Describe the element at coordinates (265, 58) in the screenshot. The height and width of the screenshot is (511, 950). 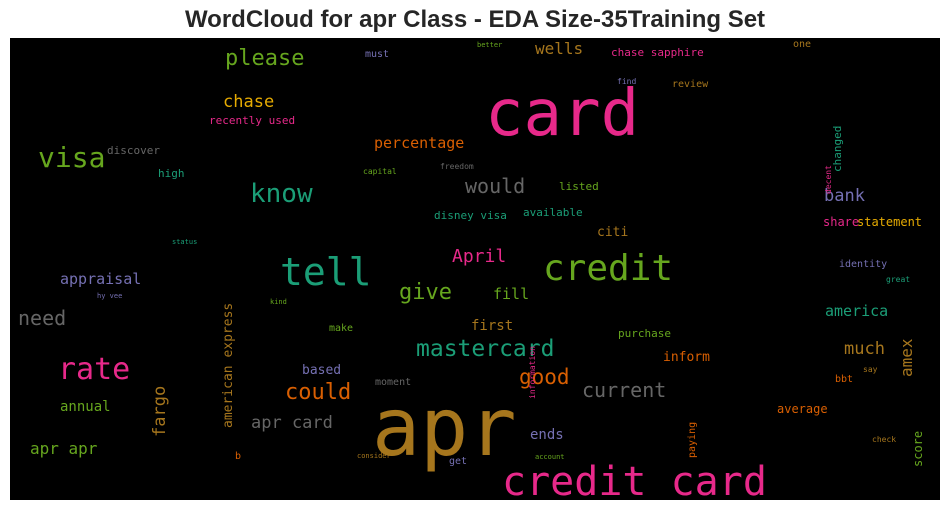
I see `word-please: please` at that location.